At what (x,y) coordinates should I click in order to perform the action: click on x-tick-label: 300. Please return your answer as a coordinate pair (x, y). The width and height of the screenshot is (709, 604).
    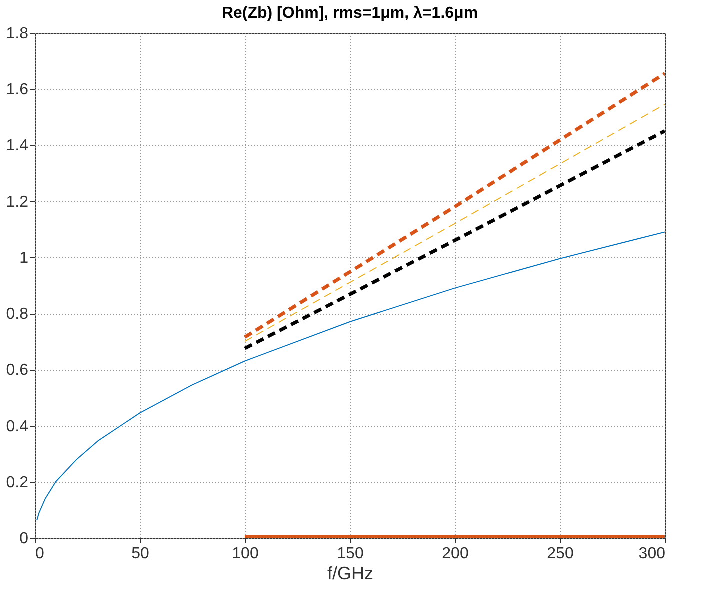
    Looking at the image, I should click on (652, 554).